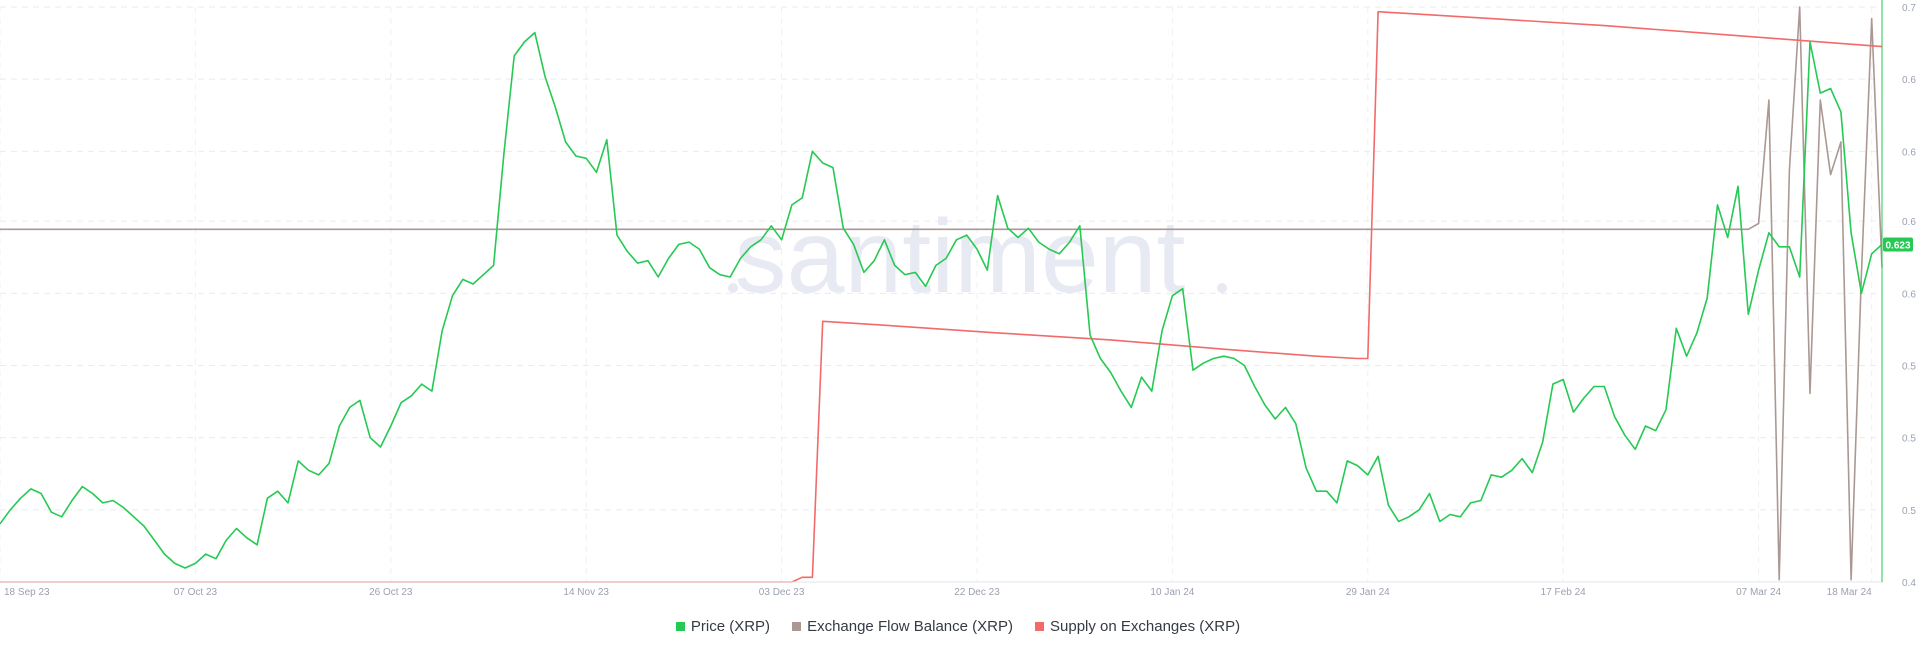 This screenshot has height=654, width=1916. I want to click on x-tick-label: 10 Jan 24, so click(1172, 592).